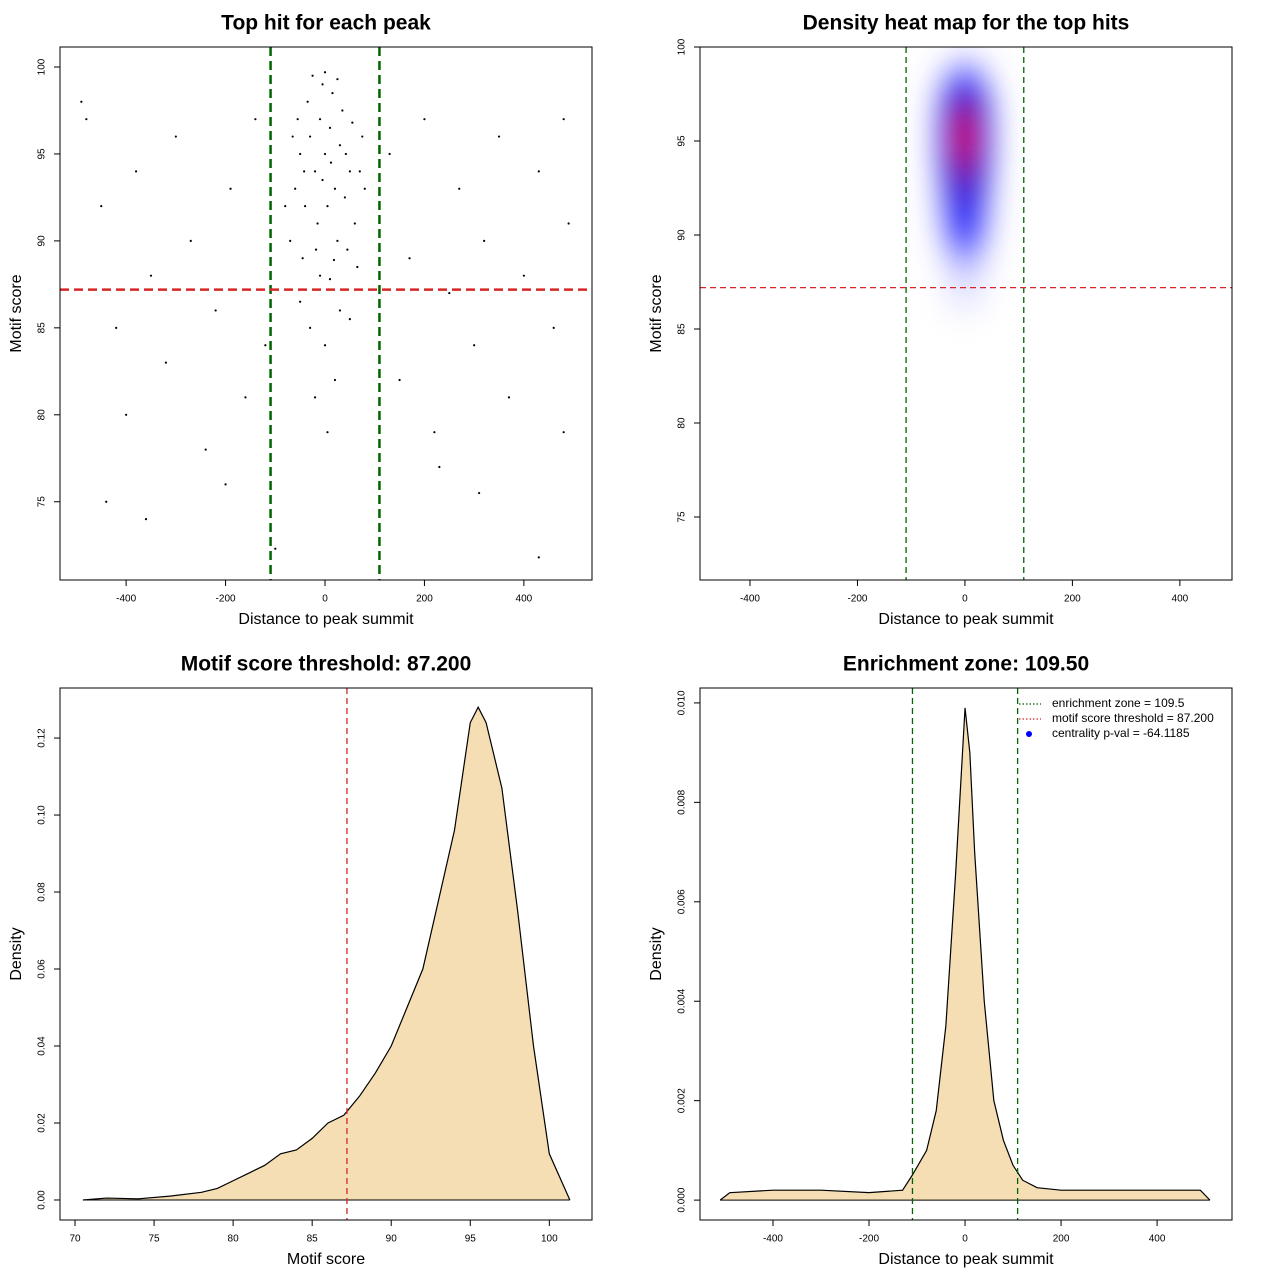  Describe the element at coordinates (226, 599) in the screenshot. I see `x-tick-label: -200` at that location.